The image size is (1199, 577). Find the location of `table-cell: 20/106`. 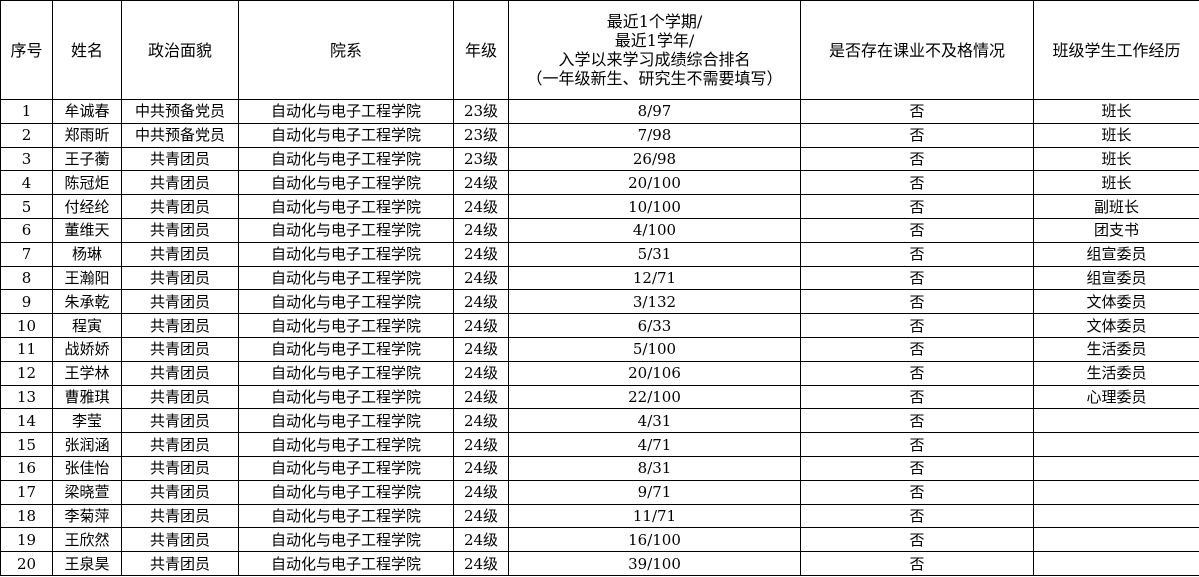

table-cell: 20/106 is located at coordinates (654, 373).